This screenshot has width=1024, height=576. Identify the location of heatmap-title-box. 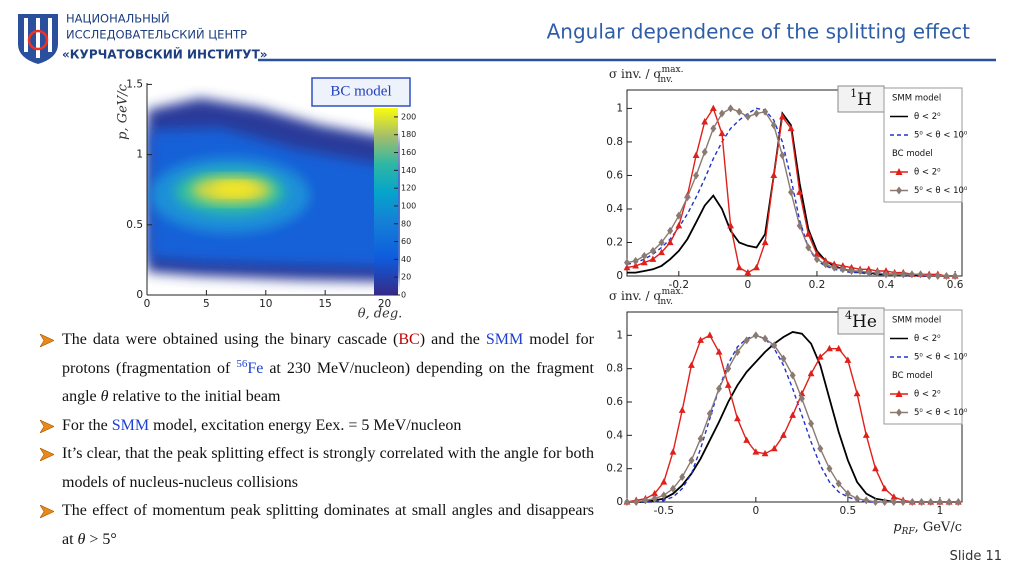
(361, 92).